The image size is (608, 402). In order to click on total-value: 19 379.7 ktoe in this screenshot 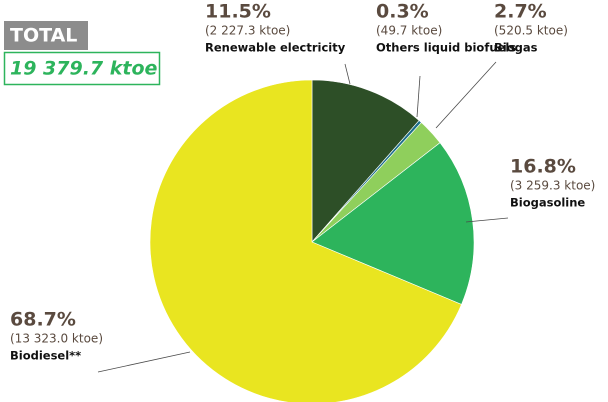, I will do `click(84, 69)`.